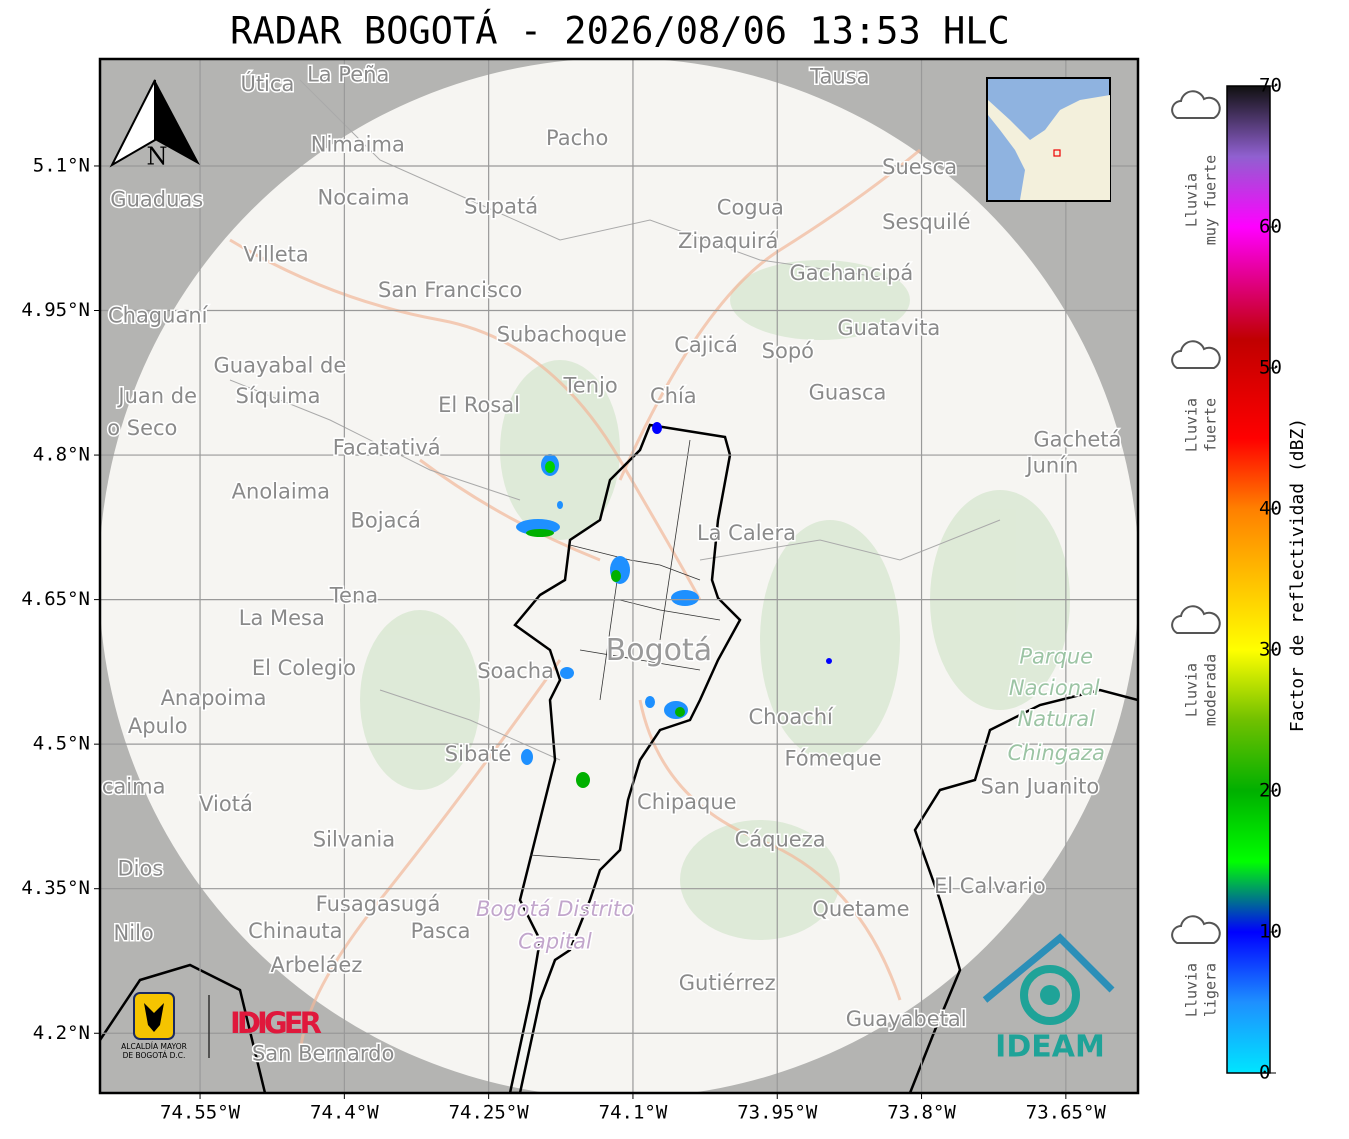 Image resolution: width=1349 pixels, height=1139 pixels. I want to click on place-label: Choachí, so click(792, 717).